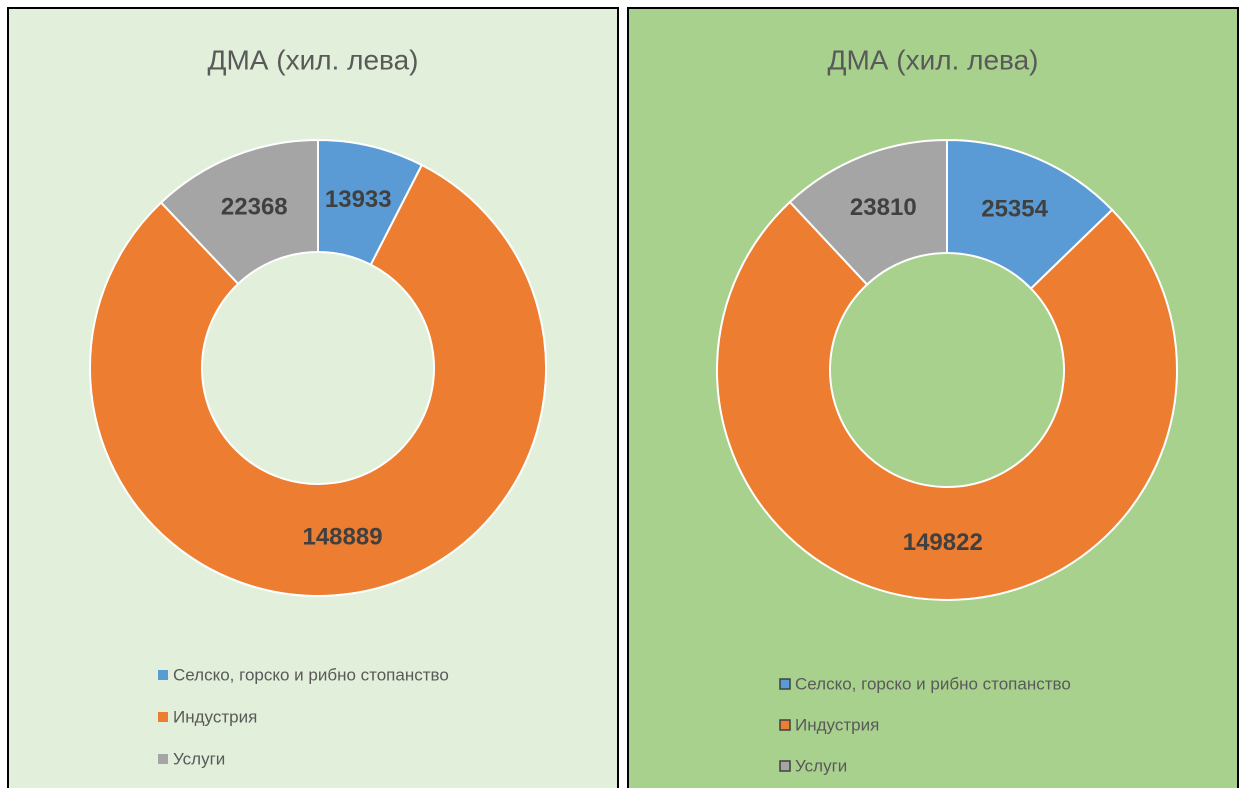 The image size is (1241, 788). What do you see at coordinates (943, 542) in the screenshot?
I see `data-label: 149822` at bounding box center [943, 542].